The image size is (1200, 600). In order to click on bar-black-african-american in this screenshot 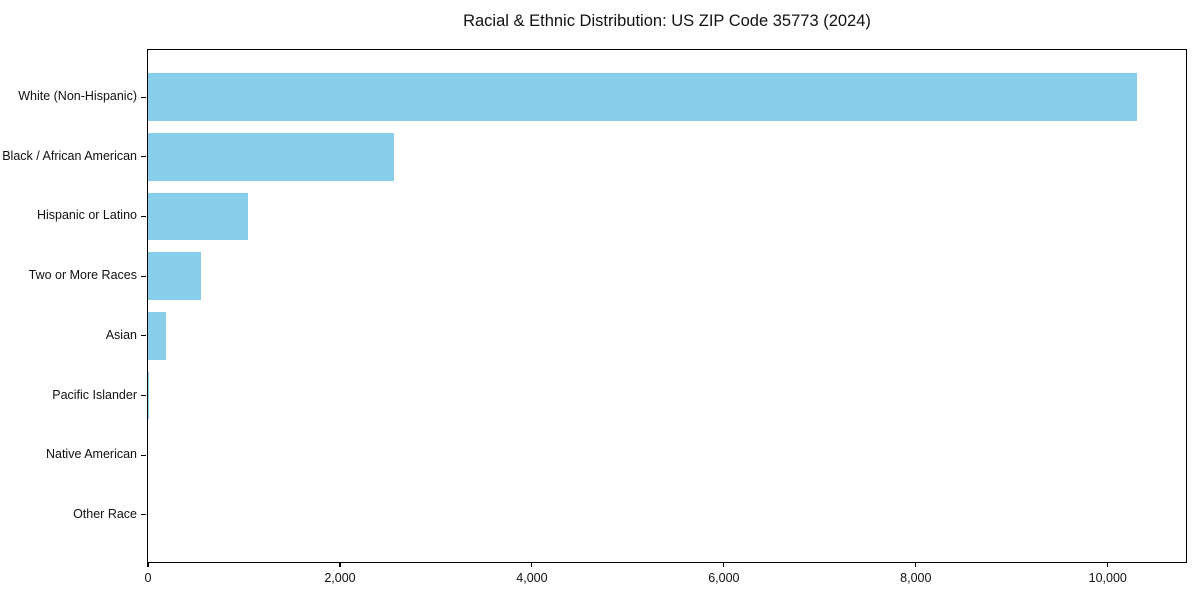, I will do `click(271, 156)`.